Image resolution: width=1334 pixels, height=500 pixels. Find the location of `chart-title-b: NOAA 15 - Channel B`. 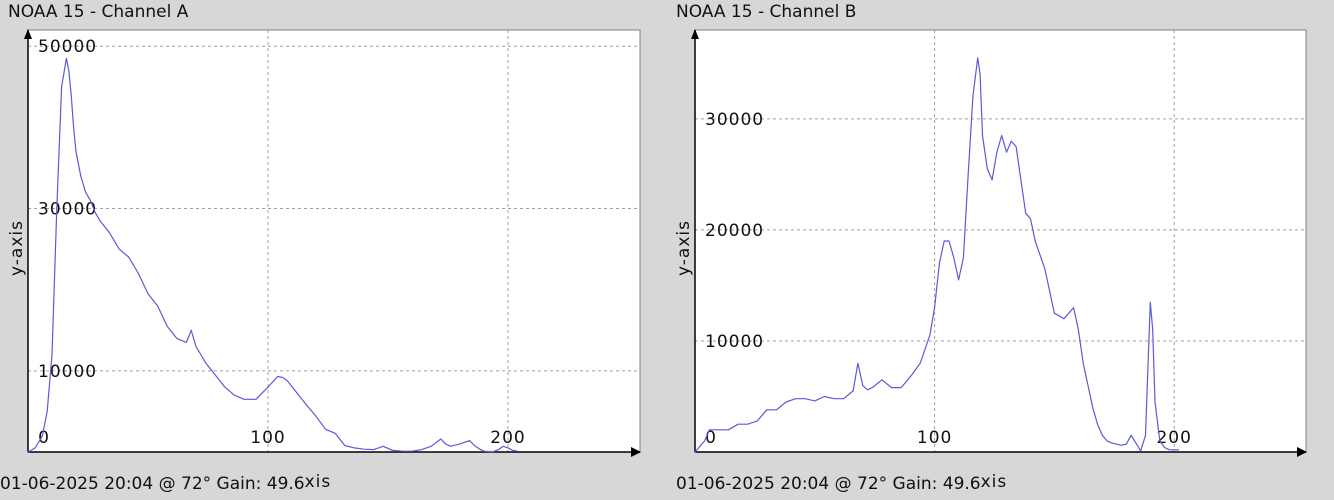

chart-title-b: NOAA 15 - Channel B is located at coordinates (766, 12).